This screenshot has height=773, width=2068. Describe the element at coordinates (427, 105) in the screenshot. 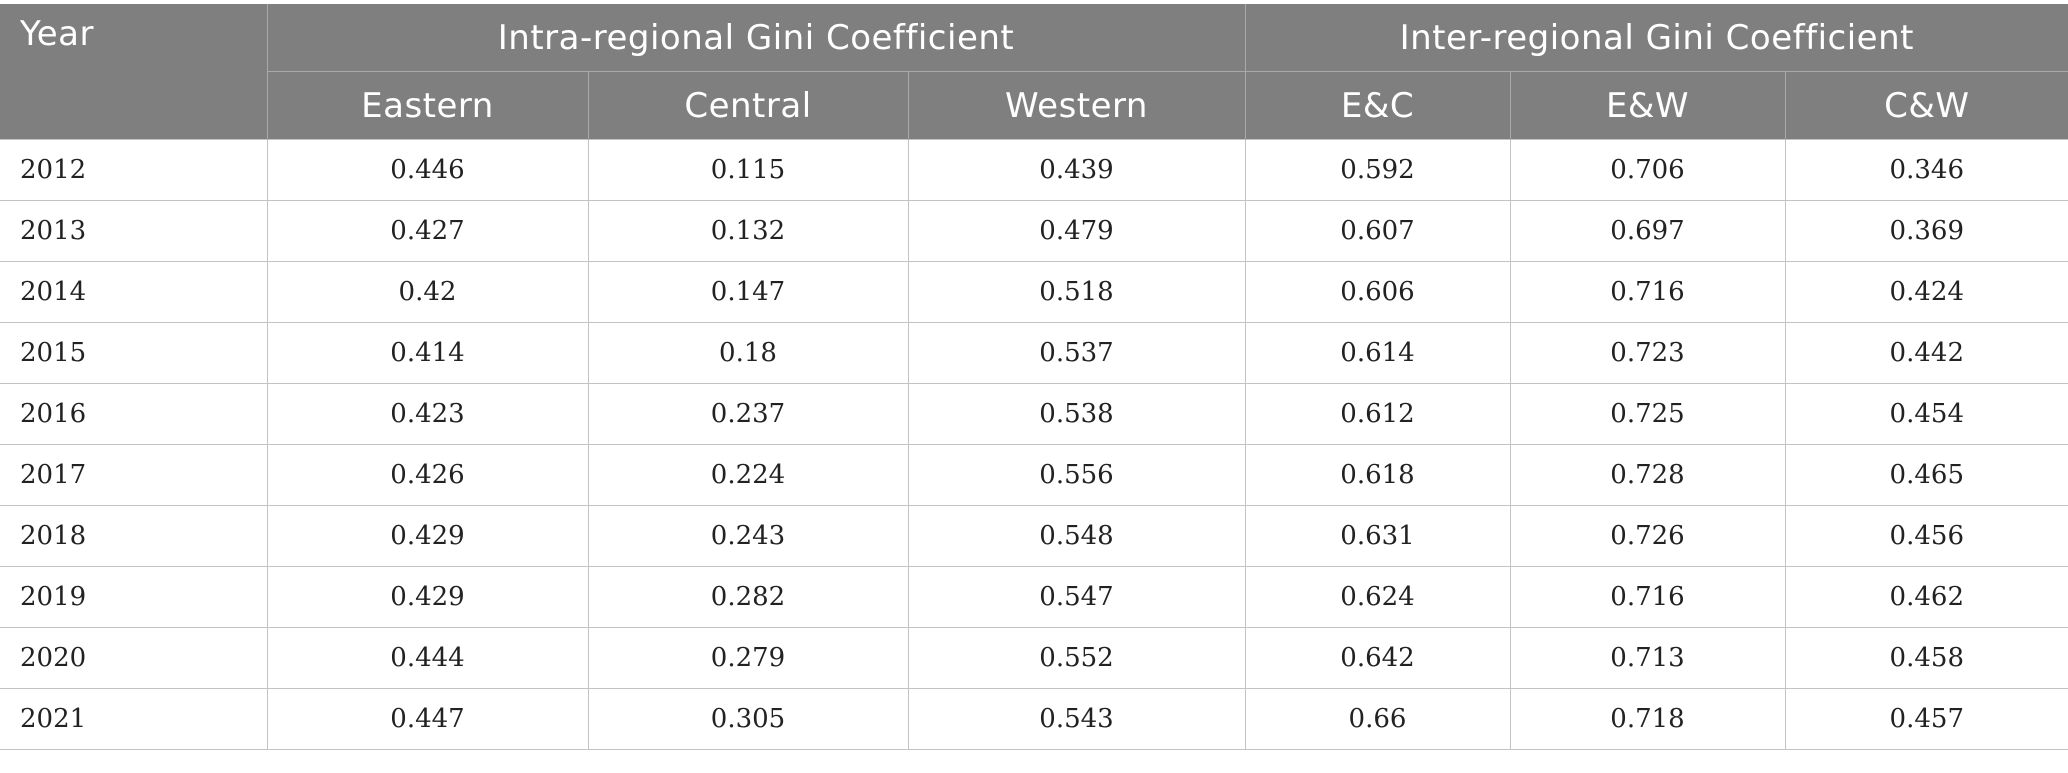

I see `eastern-column-header: Eastern` at that location.